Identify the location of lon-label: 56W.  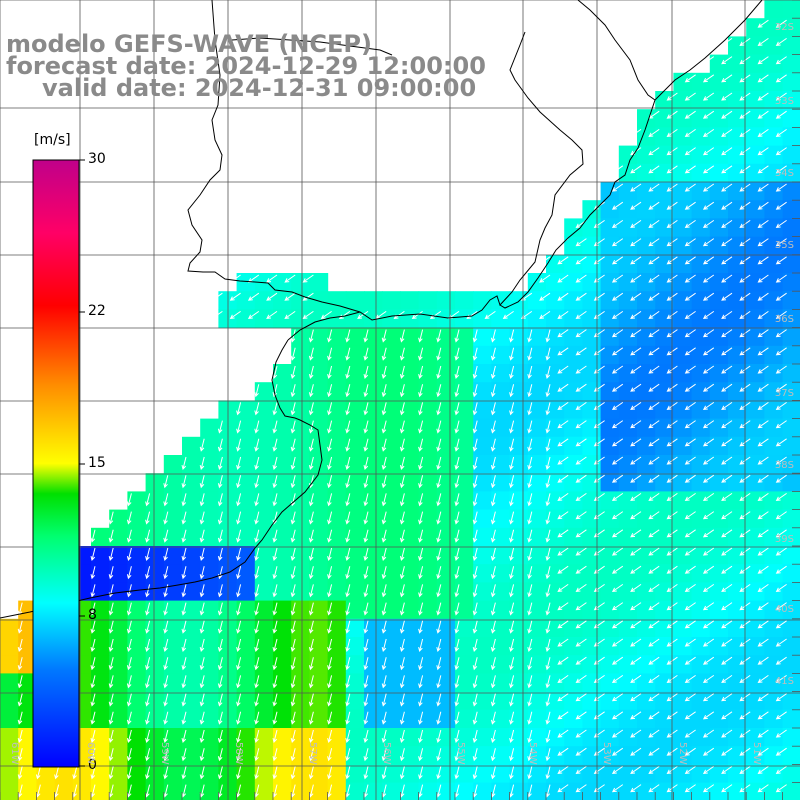
(386, 753).